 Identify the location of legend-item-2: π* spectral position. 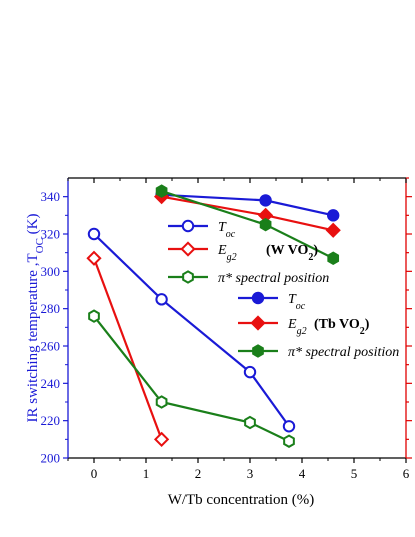
(248, 278).